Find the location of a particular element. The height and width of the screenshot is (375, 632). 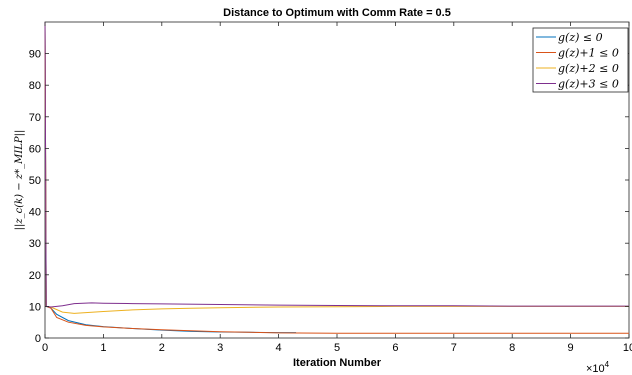

x-axis-exponent: ×10⁴ is located at coordinates (598, 367).